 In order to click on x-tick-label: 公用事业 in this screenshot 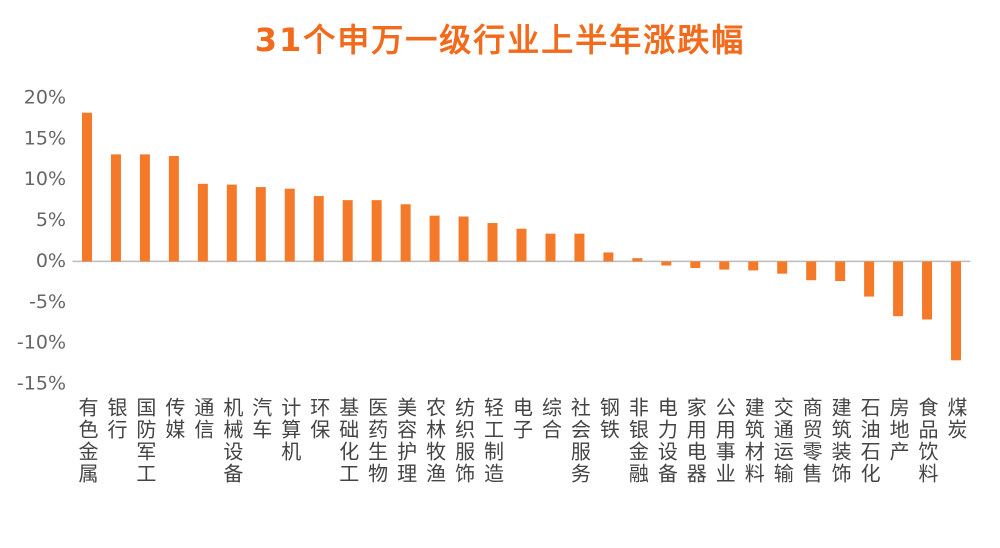, I will do `click(724, 441)`.